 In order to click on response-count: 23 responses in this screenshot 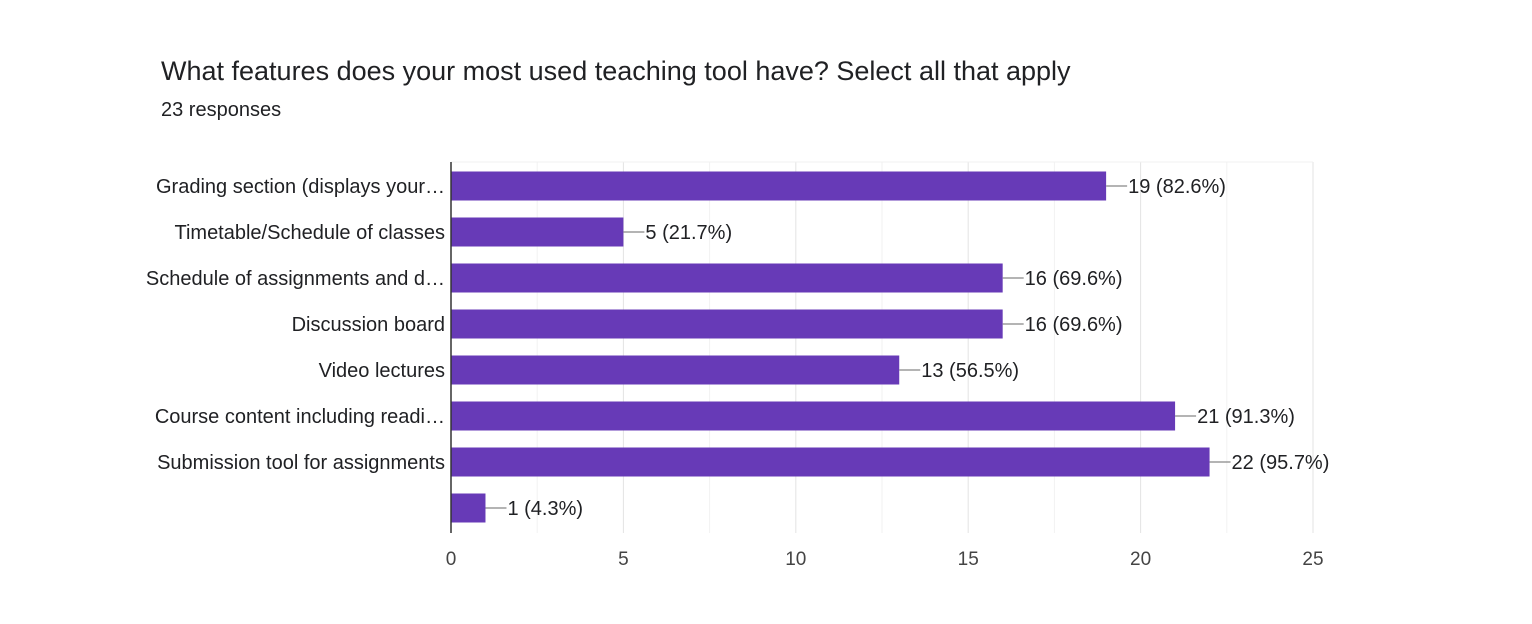, I will do `click(221, 110)`.